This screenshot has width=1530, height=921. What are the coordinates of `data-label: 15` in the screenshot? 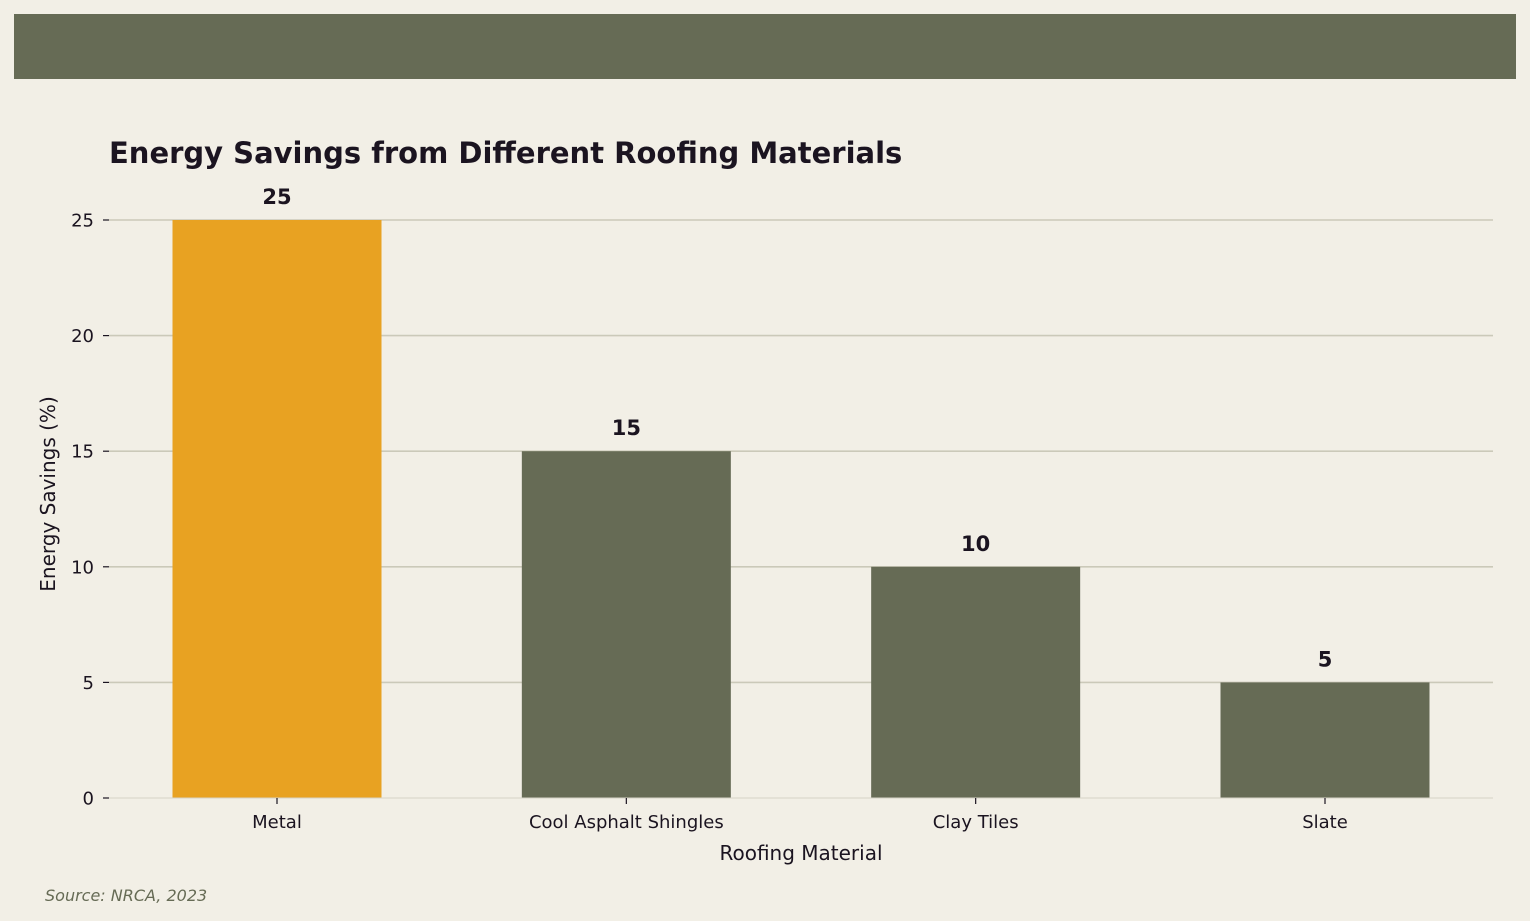 It's located at (626, 428).